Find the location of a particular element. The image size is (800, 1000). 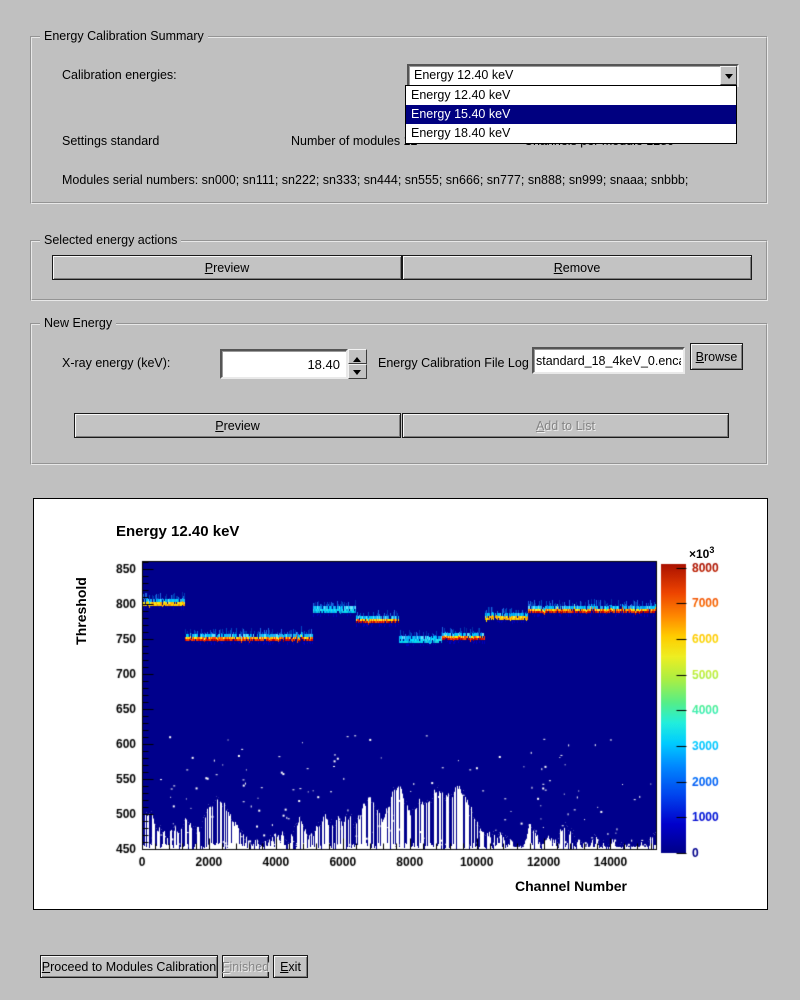

spin-down-icon is located at coordinates (357, 374).